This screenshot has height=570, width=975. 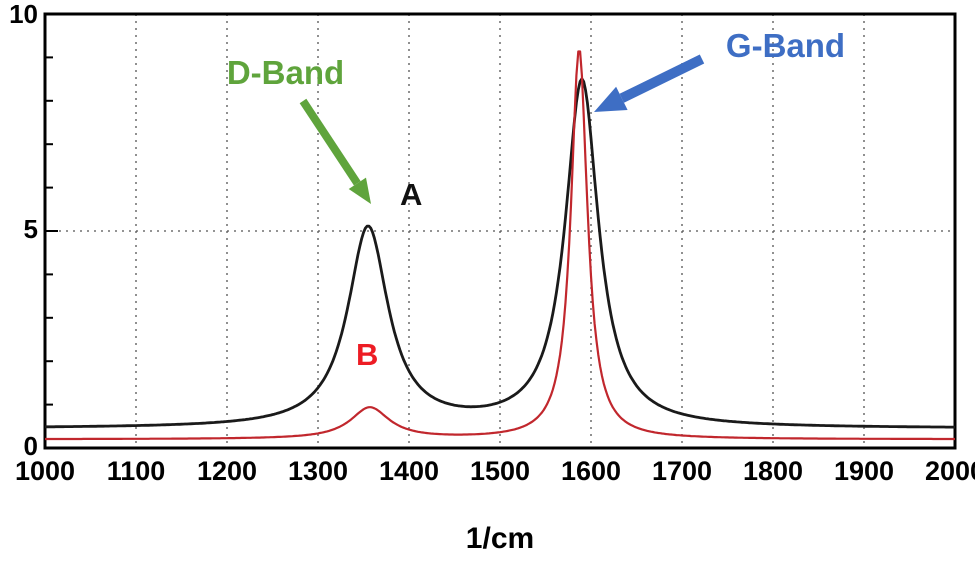 I want to click on x-tick-label: 1700, so click(x=682, y=471).